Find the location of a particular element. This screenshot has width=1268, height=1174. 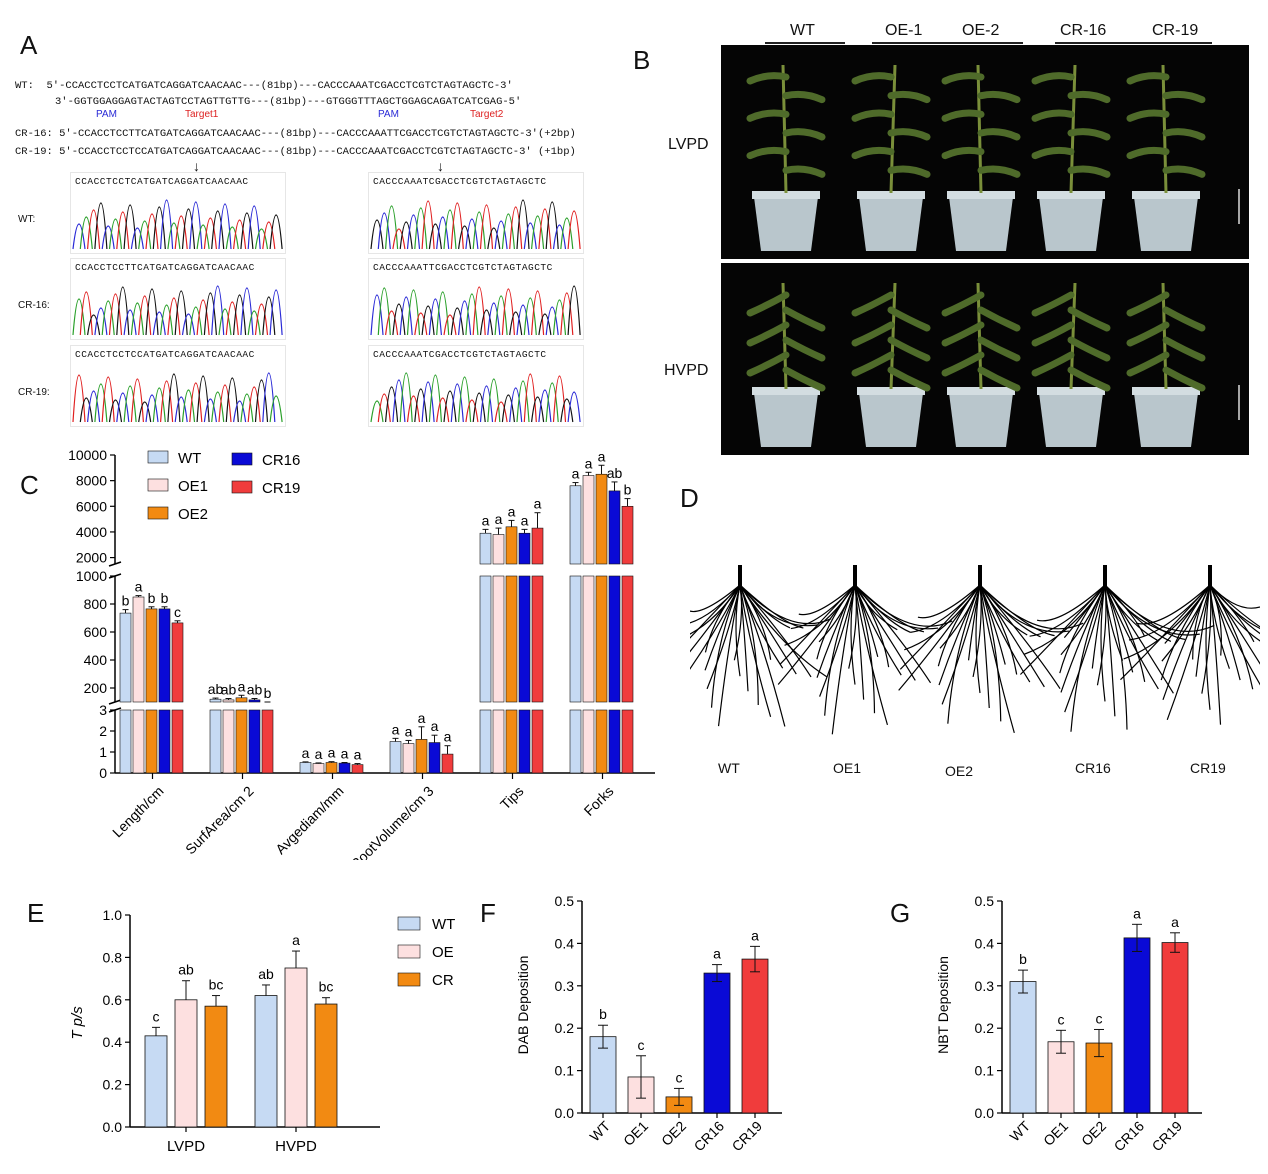

pam1-label: PAM is located at coordinates (106, 114).